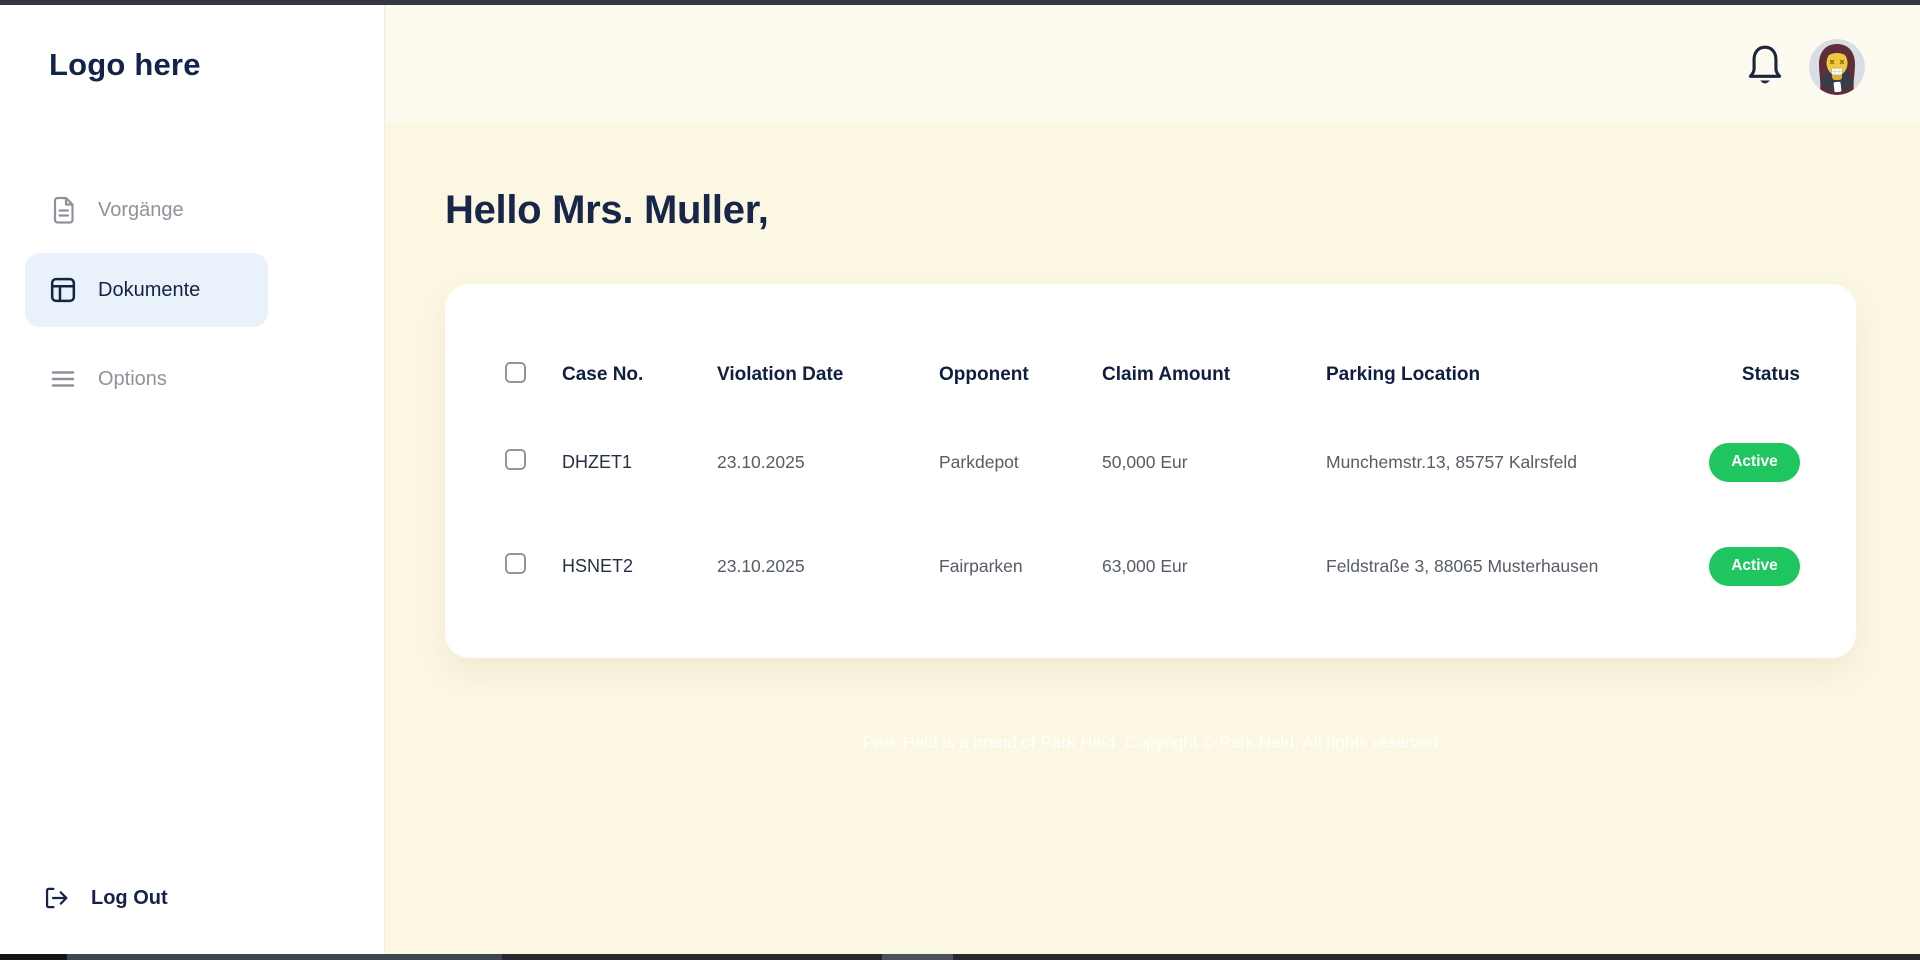  I want to click on column-header-claim-amount: Claim Amount, so click(1166, 374).